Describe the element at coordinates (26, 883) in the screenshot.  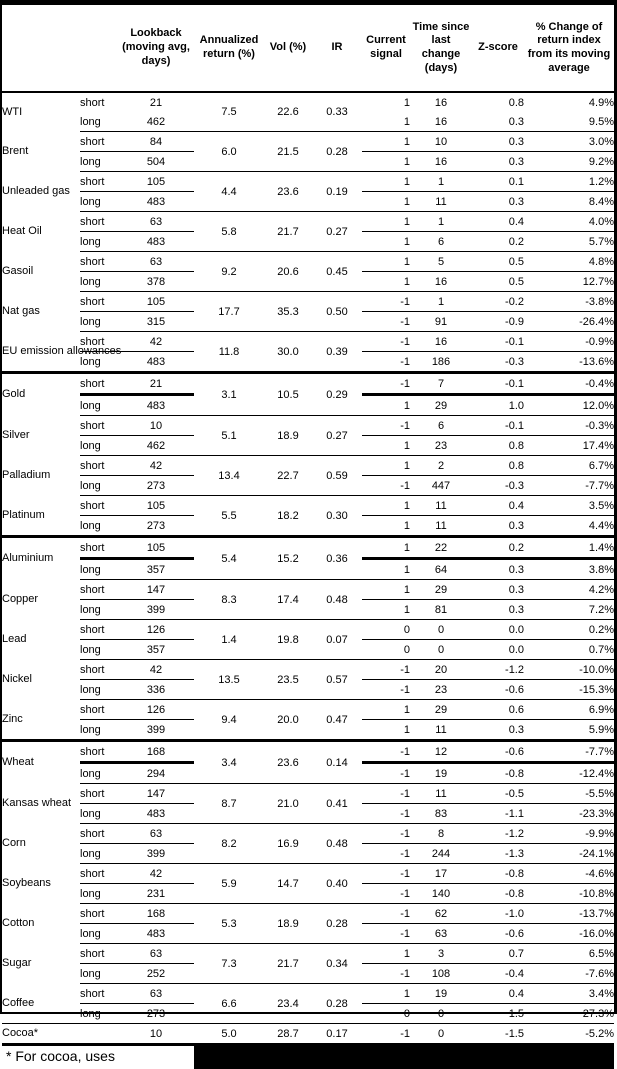
I see `commodity-name: Soybeans` at that location.